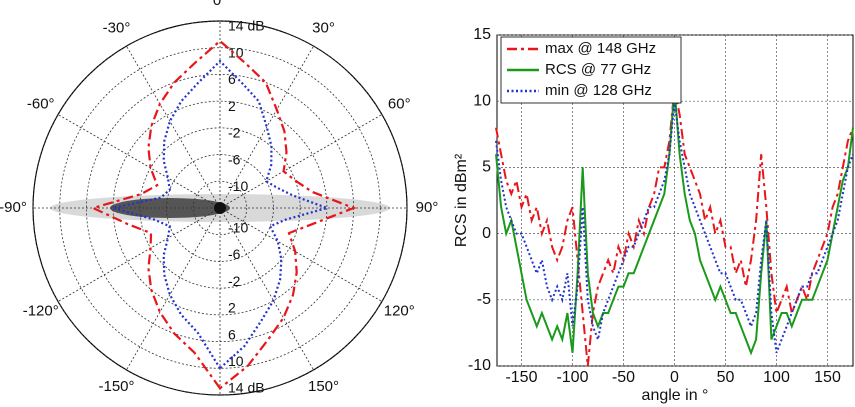  Describe the element at coordinates (486, 167) in the screenshot. I see `y-tick-label: 5` at that location.